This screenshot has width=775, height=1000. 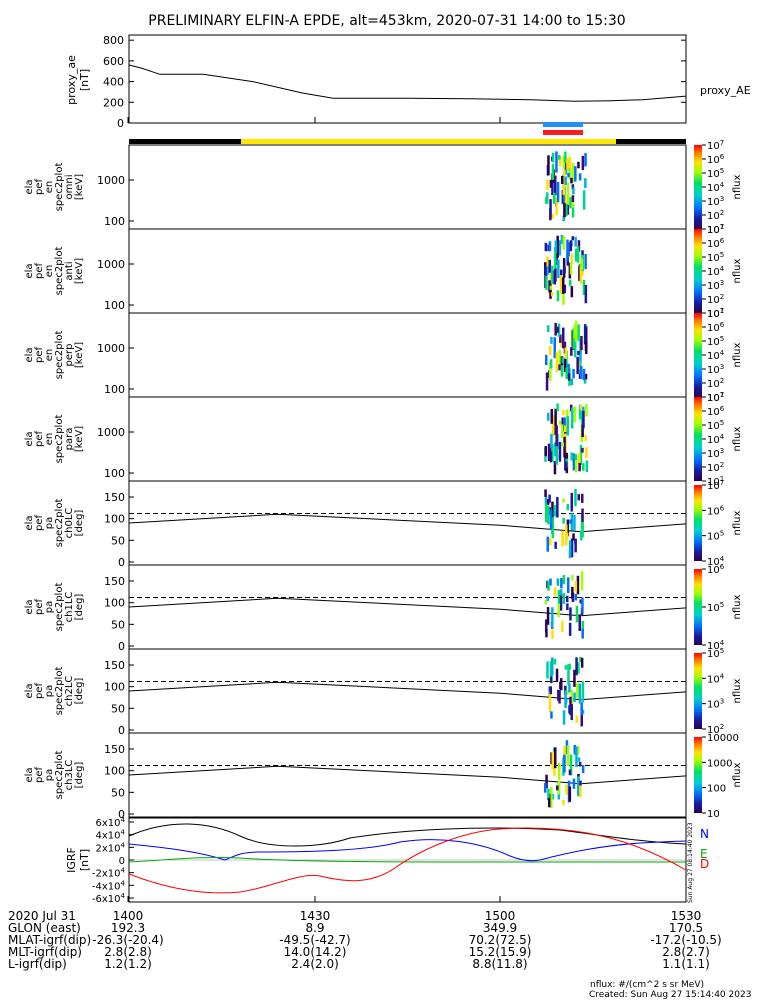 I want to click on footer-row-value: 1530, so click(x=686, y=916).